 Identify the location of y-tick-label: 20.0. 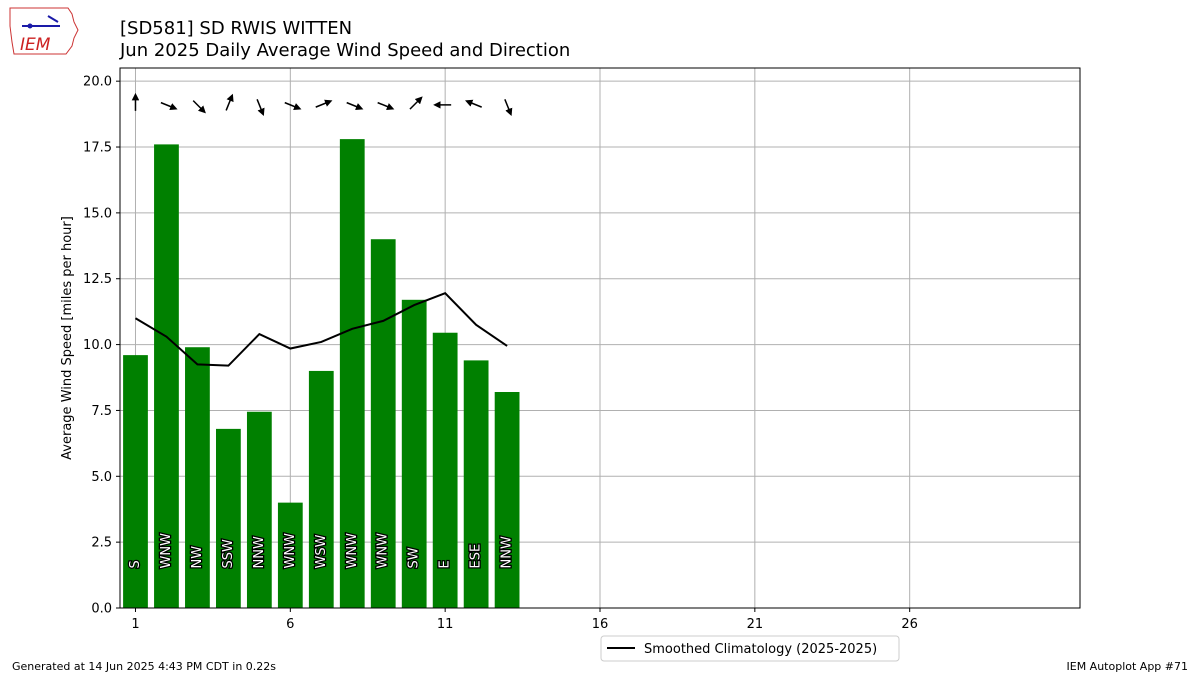
(97, 82).